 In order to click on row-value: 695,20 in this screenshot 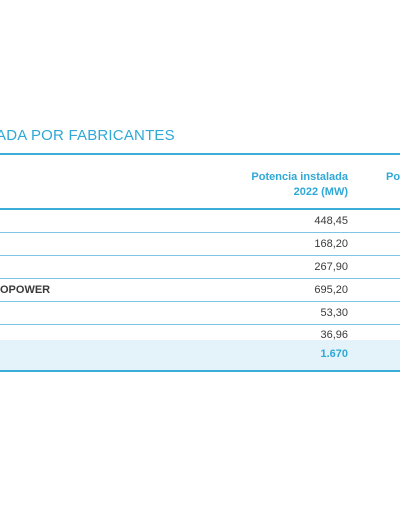, I will do `click(331, 290)`.